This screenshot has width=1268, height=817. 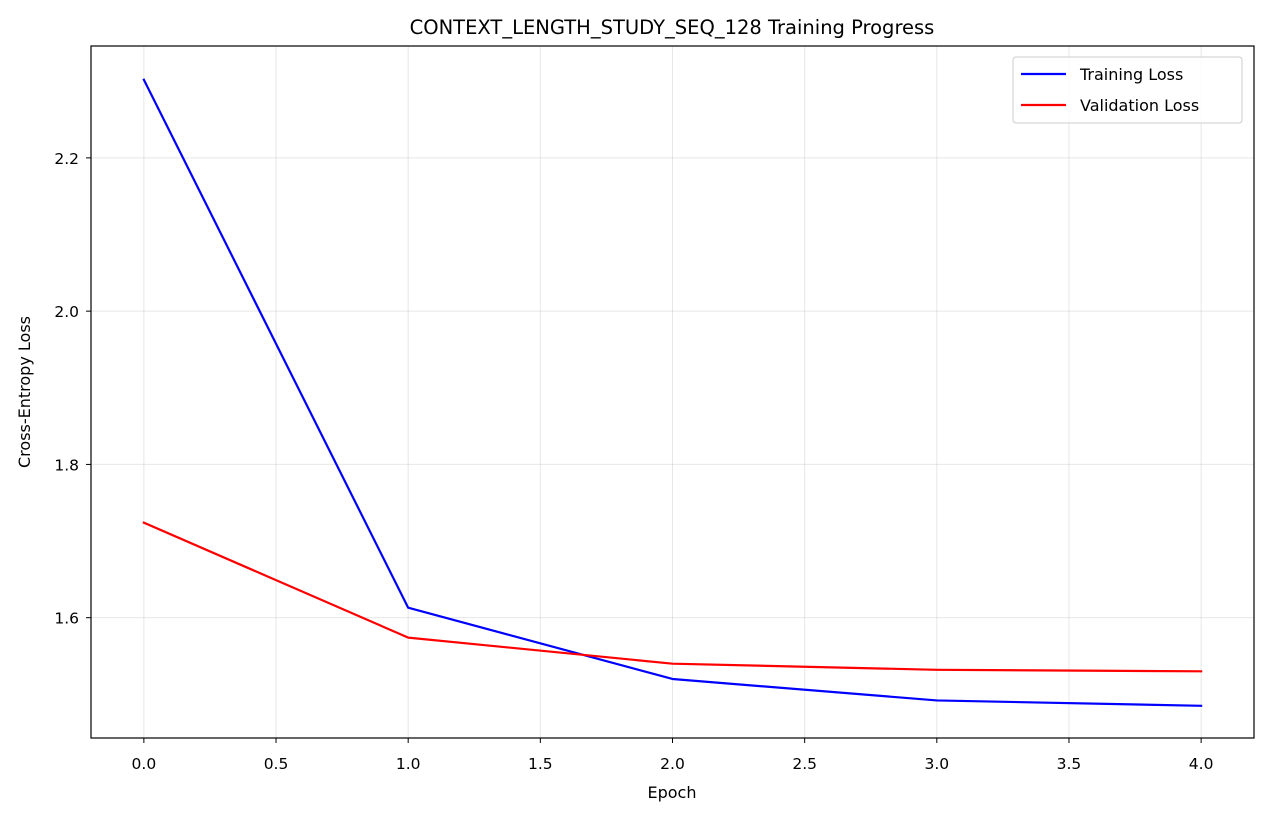 What do you see at coordinates (72, 389) in the screenshot?
I see `y-axis: 1.6 1.8 2.0 2.2` at bounding box center [72, 389].